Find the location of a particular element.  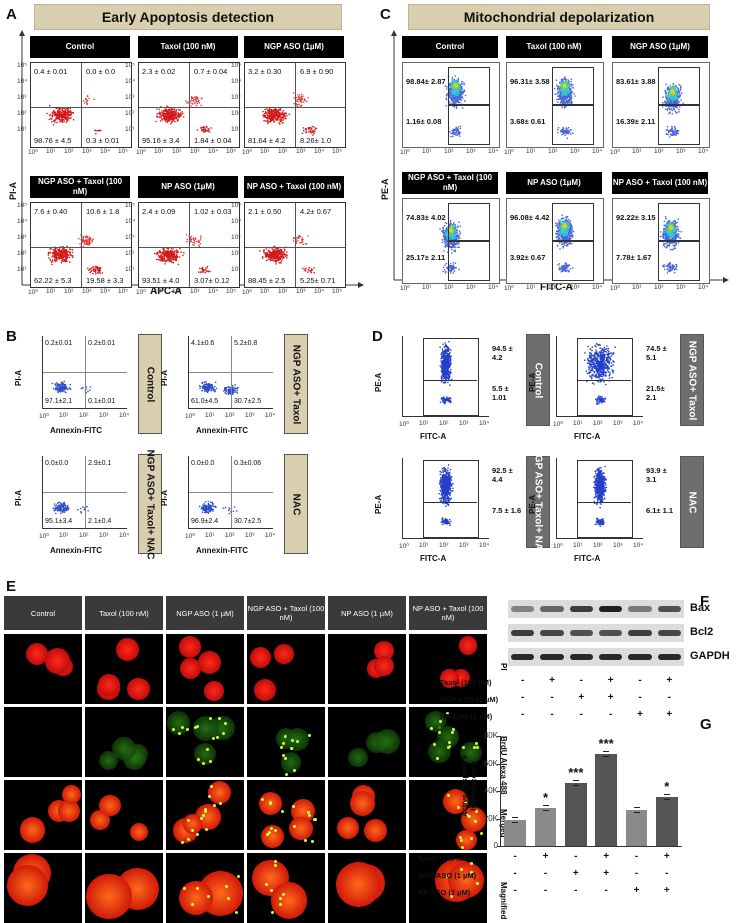

panel-d-side-label: NAC is located at coordinates (691, 502).